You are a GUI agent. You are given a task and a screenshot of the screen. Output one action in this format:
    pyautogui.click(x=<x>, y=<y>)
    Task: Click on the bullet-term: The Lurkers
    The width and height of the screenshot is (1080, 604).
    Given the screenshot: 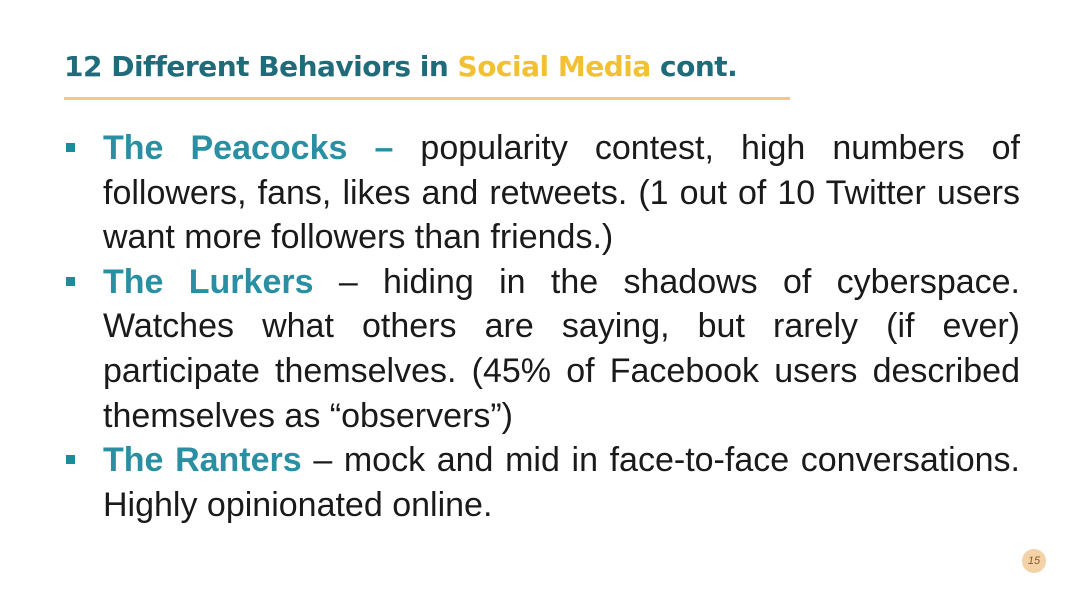 What is the action you would take?
    pyautogui.click(x=208, y=281)
    